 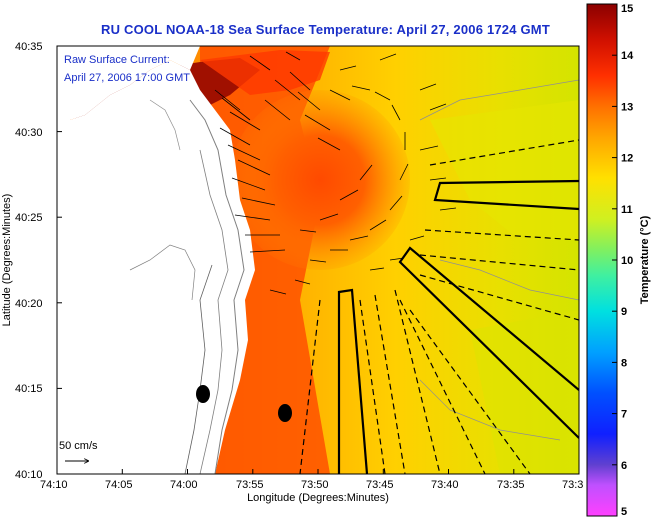 What do you see at coordinates (7, 260) in the screenshot?
I see `y-axis-title: Latitude (Degrees:Minutes)` at bounding box center [7, 260].